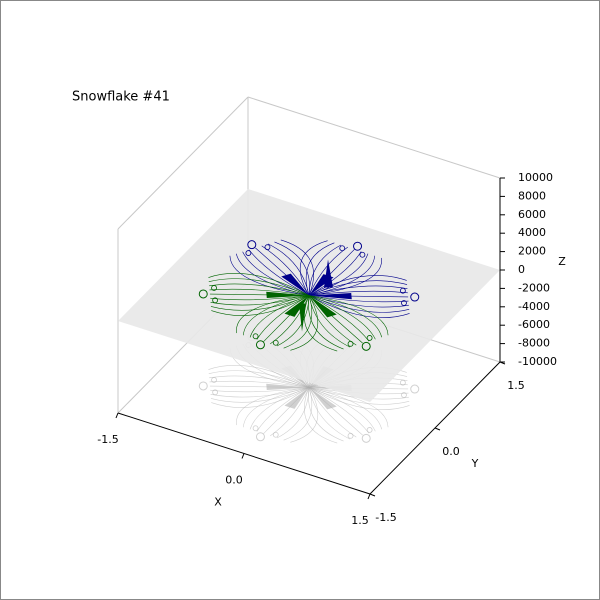 The height and width of the screenshot is (600, 600). What do you see at coordinates (535, 177) in the screenshot?
I see `z-tick-label: 10000` at bounding box center [535, 177].